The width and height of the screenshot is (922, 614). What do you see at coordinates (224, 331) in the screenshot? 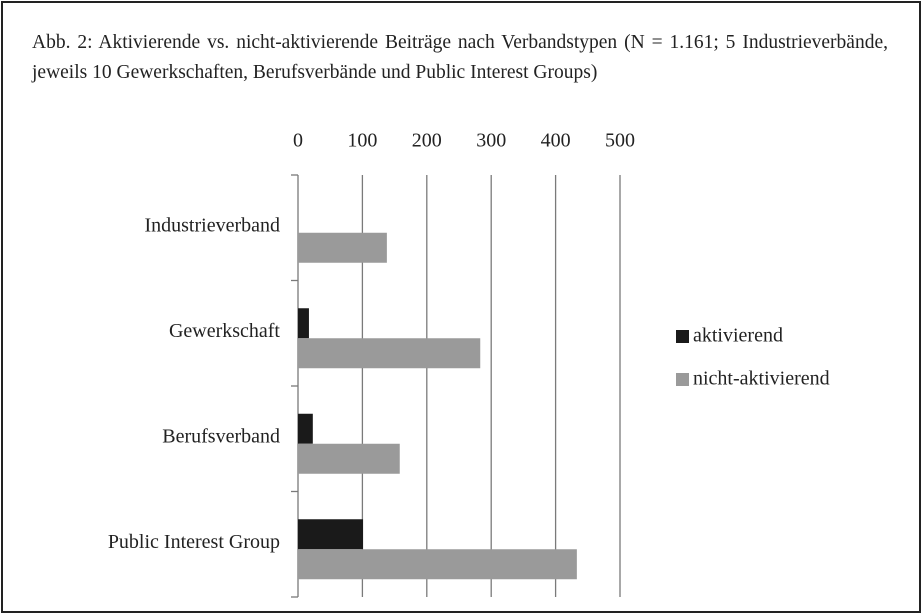
I see `y-tick-label: Gewerkschaft` at bounding box center [224, 331].